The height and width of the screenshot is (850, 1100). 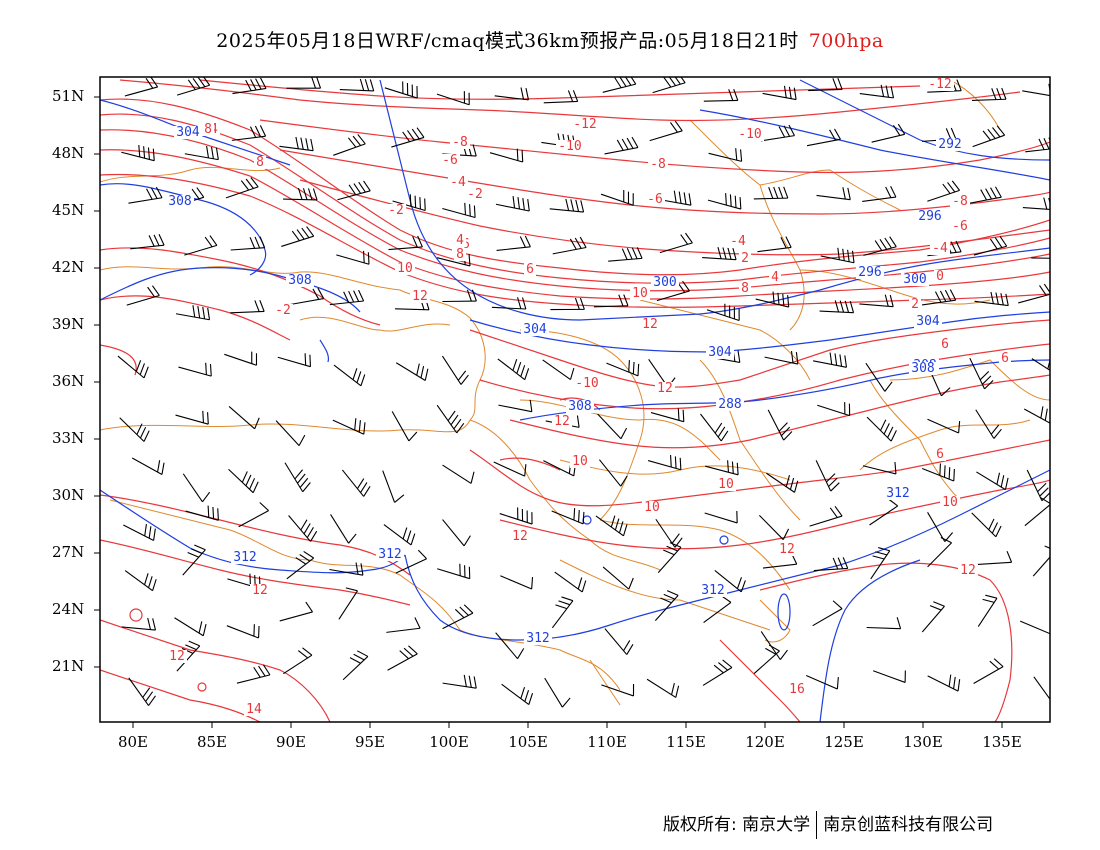 What do you see at coordinates (389, 554) in the screenshot?
I see `svg-text: 312` at bounding box center [389, 554].